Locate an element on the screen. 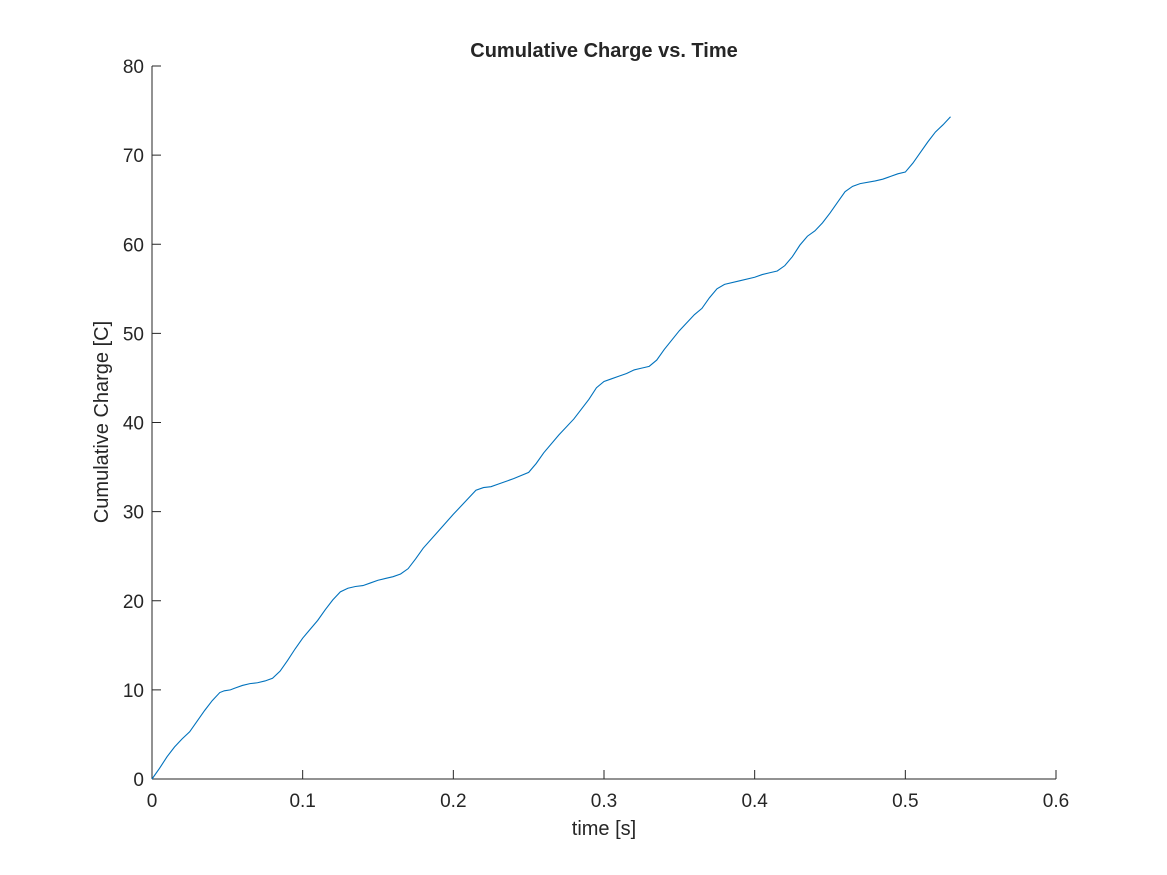  x-tick-label: 0.2 is located at coordinates (453, 801).